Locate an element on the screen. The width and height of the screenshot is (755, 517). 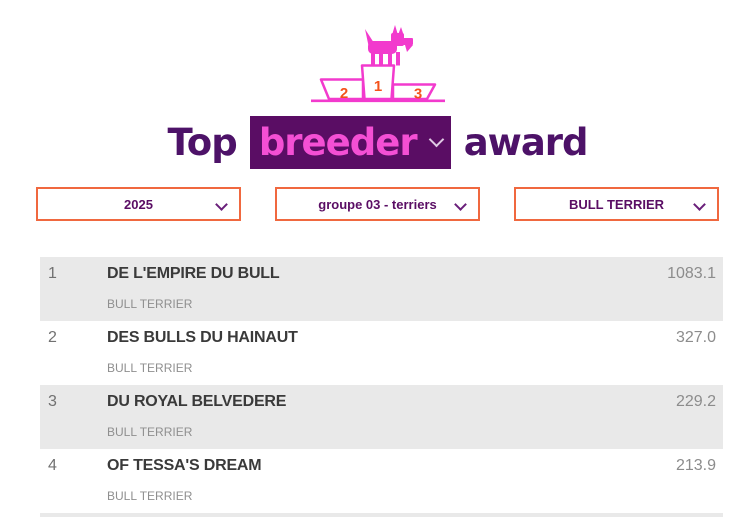
page-title: Top breeder award is located at coordinates (377, 142).